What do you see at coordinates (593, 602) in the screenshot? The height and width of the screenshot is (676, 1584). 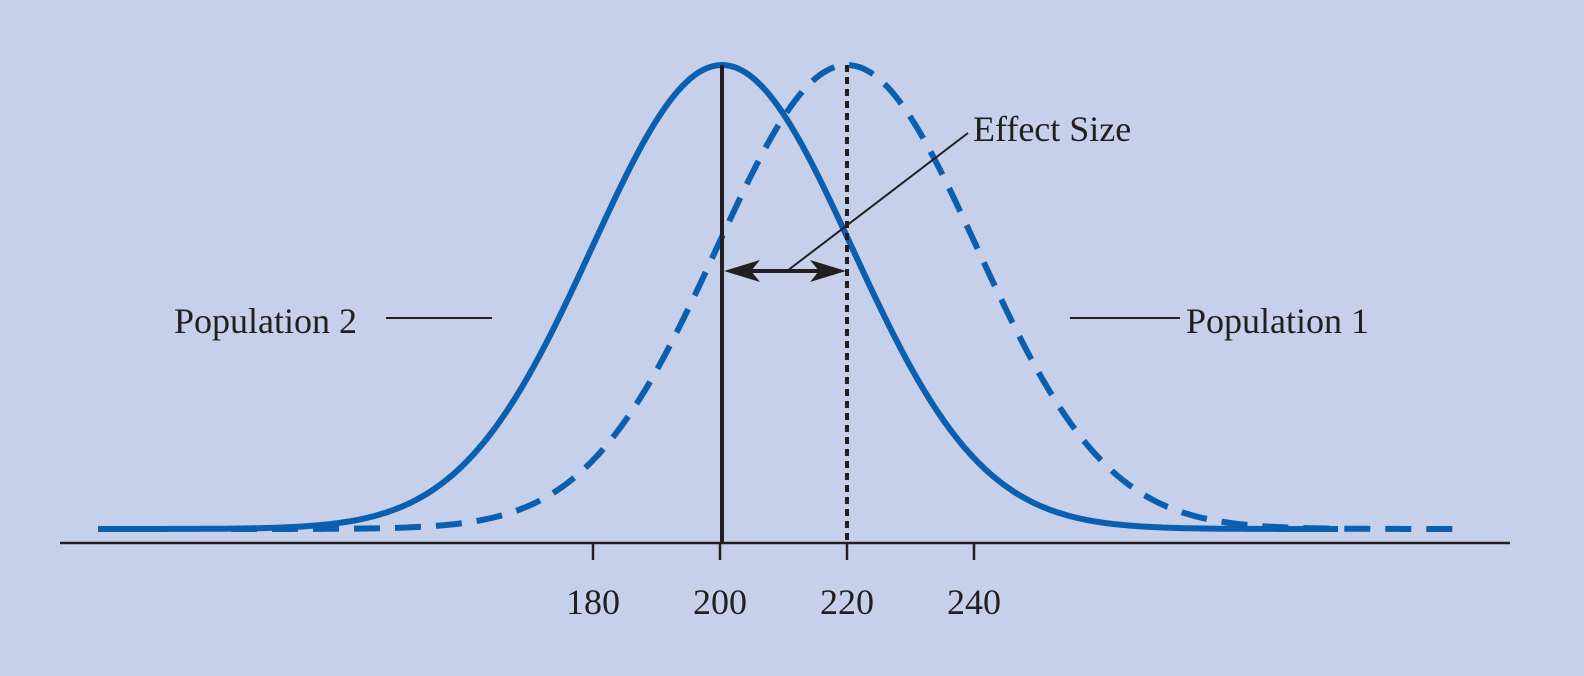 I see `tick-label-180: 180` at bounding box center [593, 602].